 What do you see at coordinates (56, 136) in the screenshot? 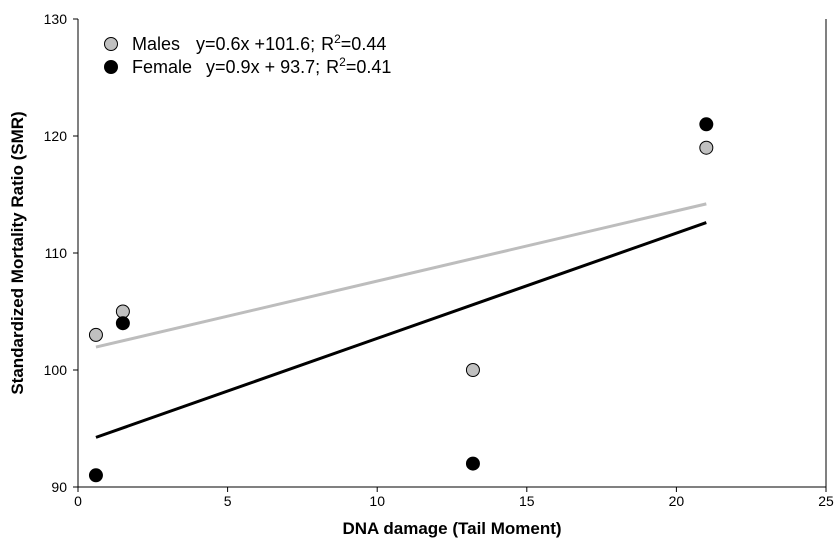
I see `y-tick-label: 120` at bounding box center [56, 136].